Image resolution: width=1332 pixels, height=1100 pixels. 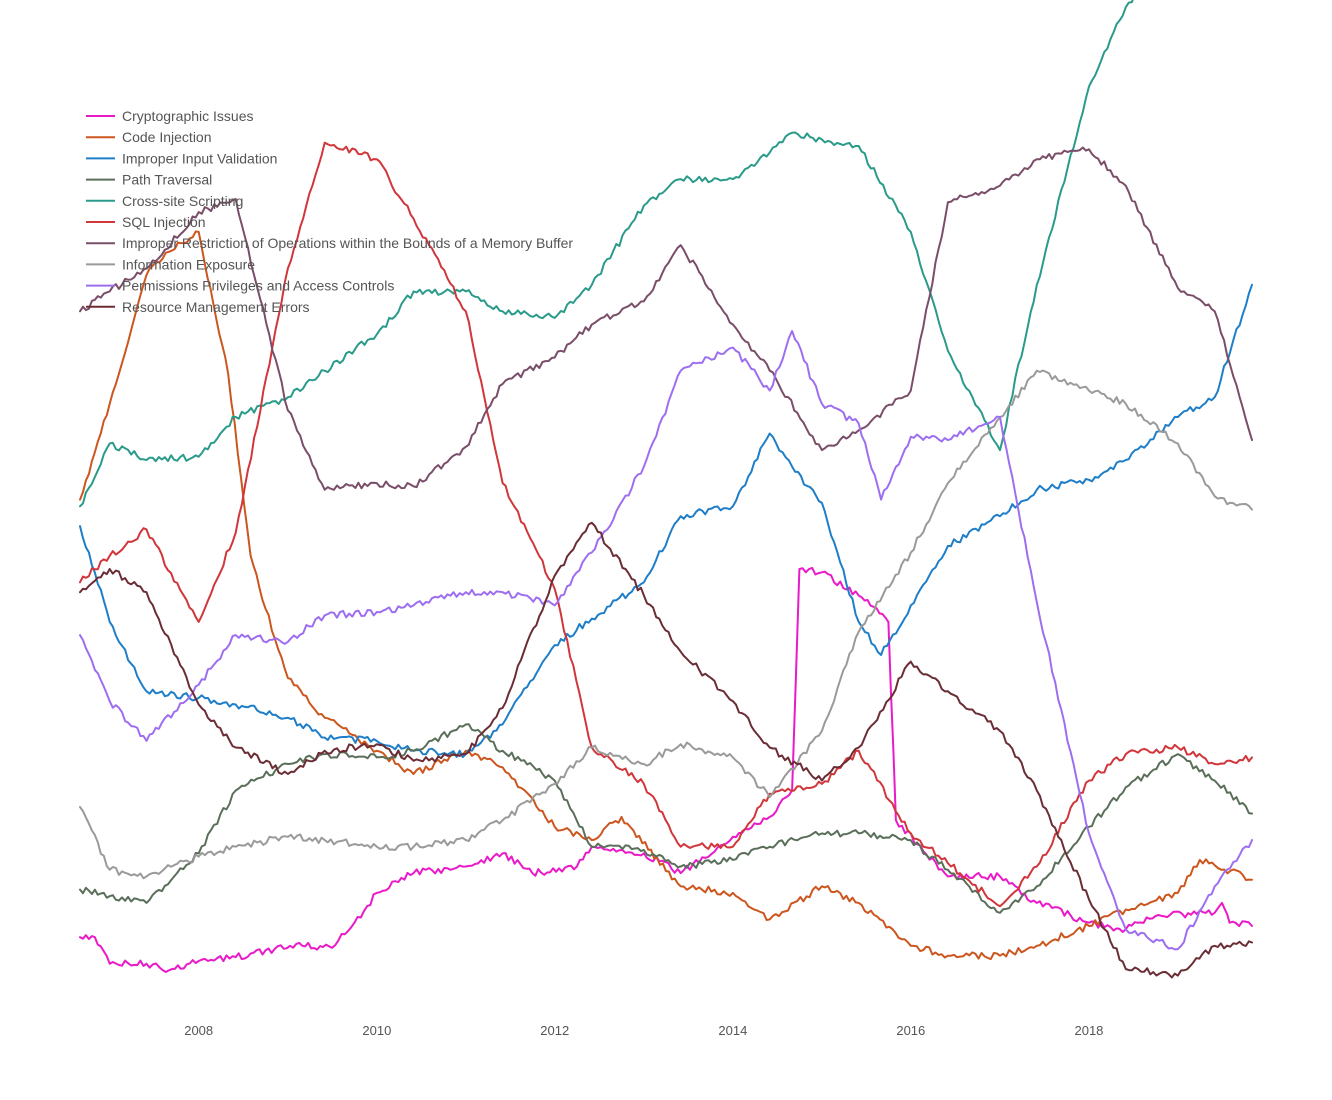 What do you see at coordinates (910, 1030) in the screenshot?
I see `x-tick-label: 2016` at bounding box center [910, 1030].